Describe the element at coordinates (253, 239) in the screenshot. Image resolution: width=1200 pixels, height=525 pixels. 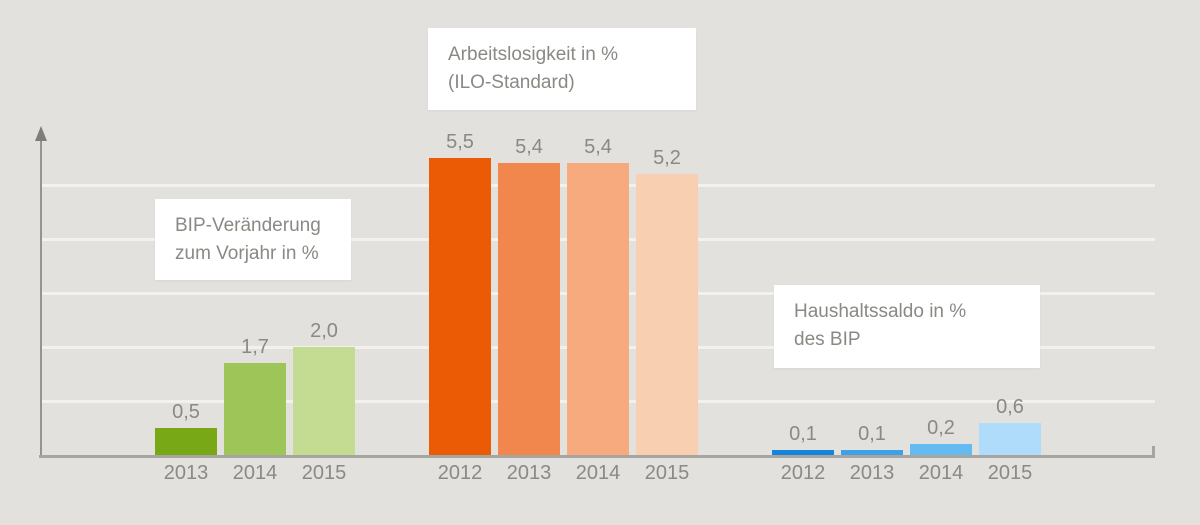
I see `annotation-bip-label: BIP-Veränderung zum Vorjahr in %` at that location.